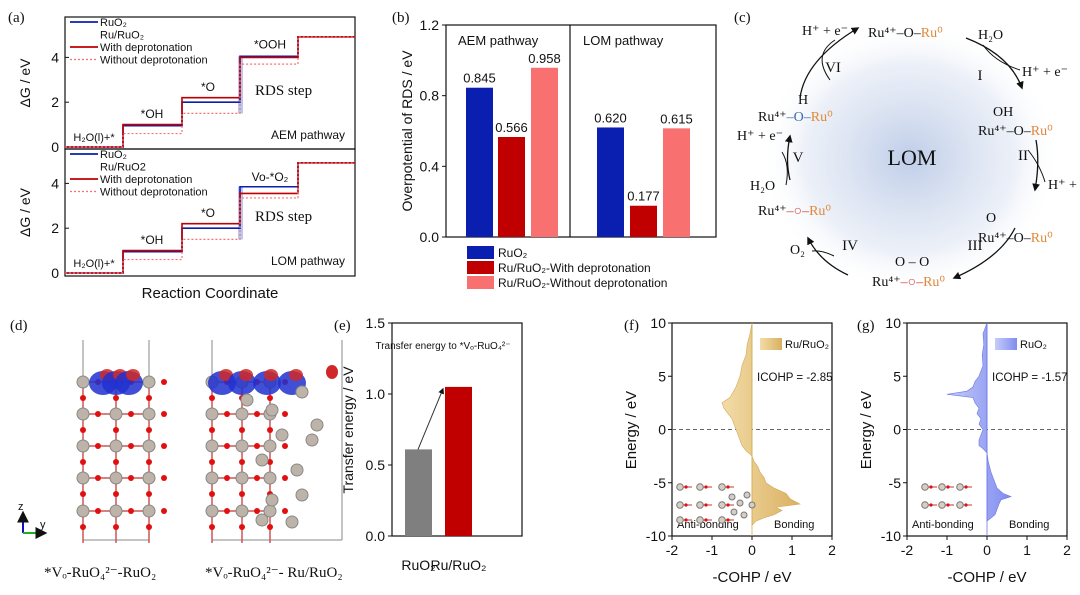 The width and height of the screenshot is (1080, 595). What do you see at coordinates (376, 465) in the screenshot?
I see `y-tick-label: 0.5` at bounding box center [376, 465].